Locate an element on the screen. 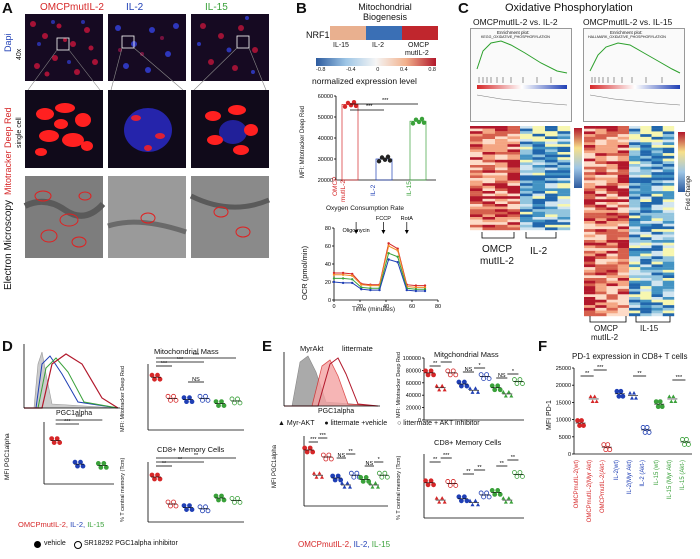 The image size is (700, 559). gsea2-curve is located at coordinates (635, 74).